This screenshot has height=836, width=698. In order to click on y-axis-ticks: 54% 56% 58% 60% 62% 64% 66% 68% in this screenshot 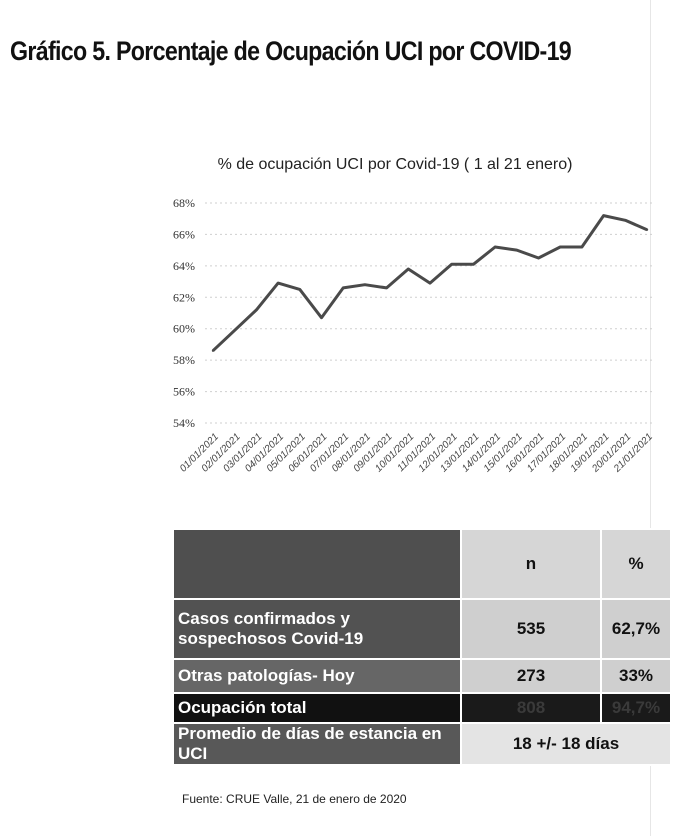, I will do `click(184, 313)`.